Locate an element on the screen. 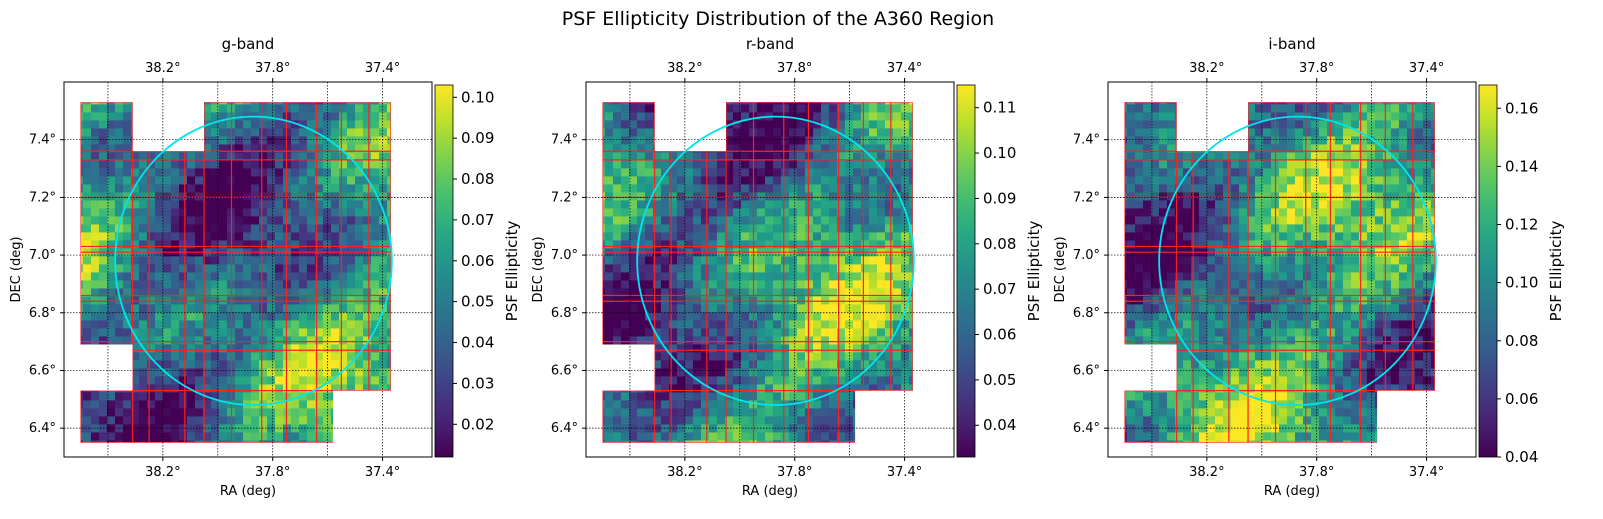 This screenshot has height=519, width=1603. tile-borders is located at coordinates (1279, 272).